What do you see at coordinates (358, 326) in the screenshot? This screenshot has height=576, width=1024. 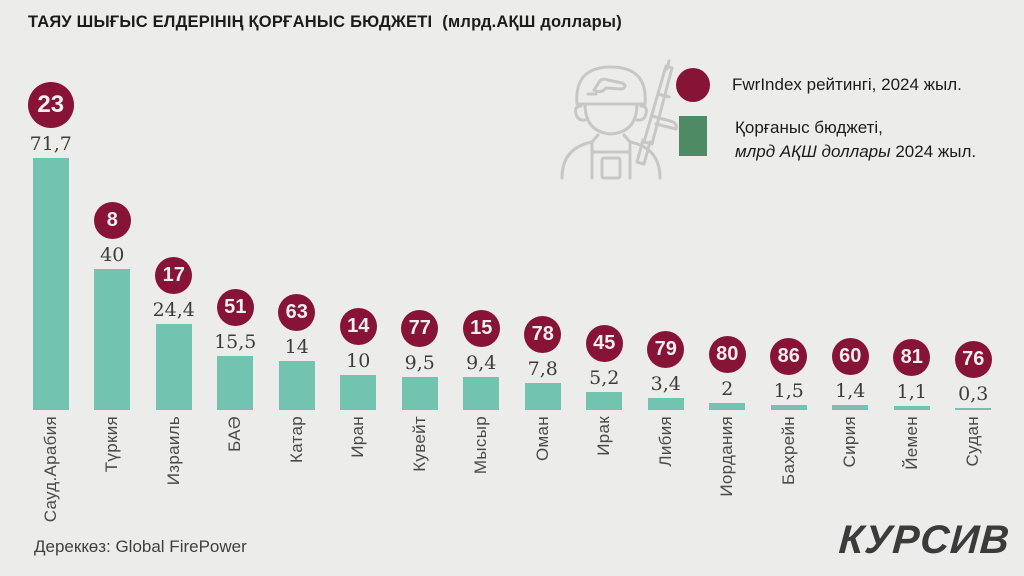 I see `rank-badge: 14` at bounding box center [358, 326].